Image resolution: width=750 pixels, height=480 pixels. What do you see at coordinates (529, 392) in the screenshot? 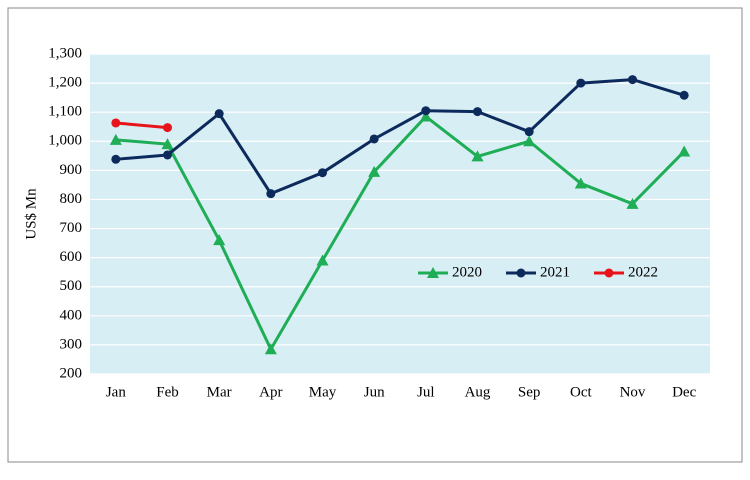
I see `x-tick-label: Sep` at bounding box center [529, 392].